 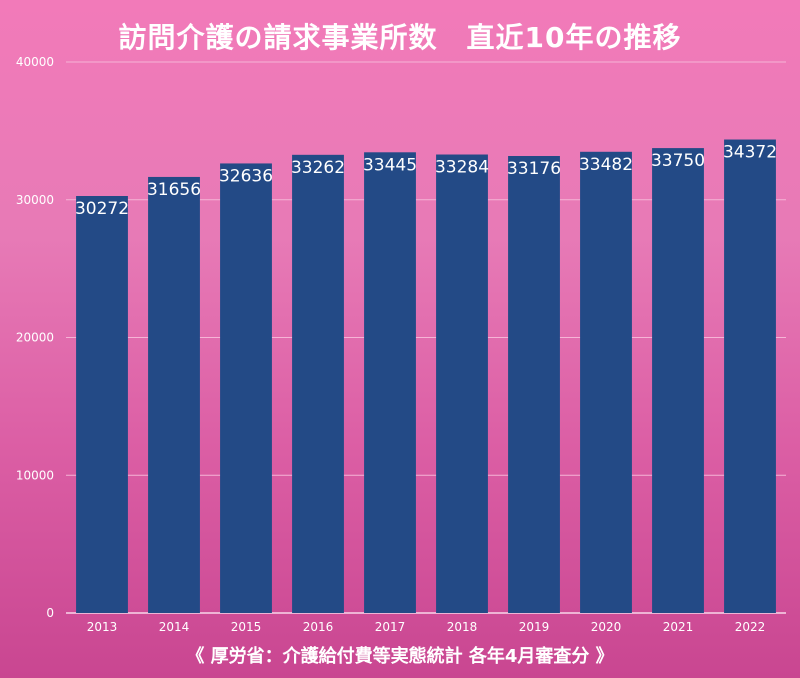 What do you see at coordinates (174, 394) in the screenshot?
I see `bar-2014` at bounding box center [174, 394].